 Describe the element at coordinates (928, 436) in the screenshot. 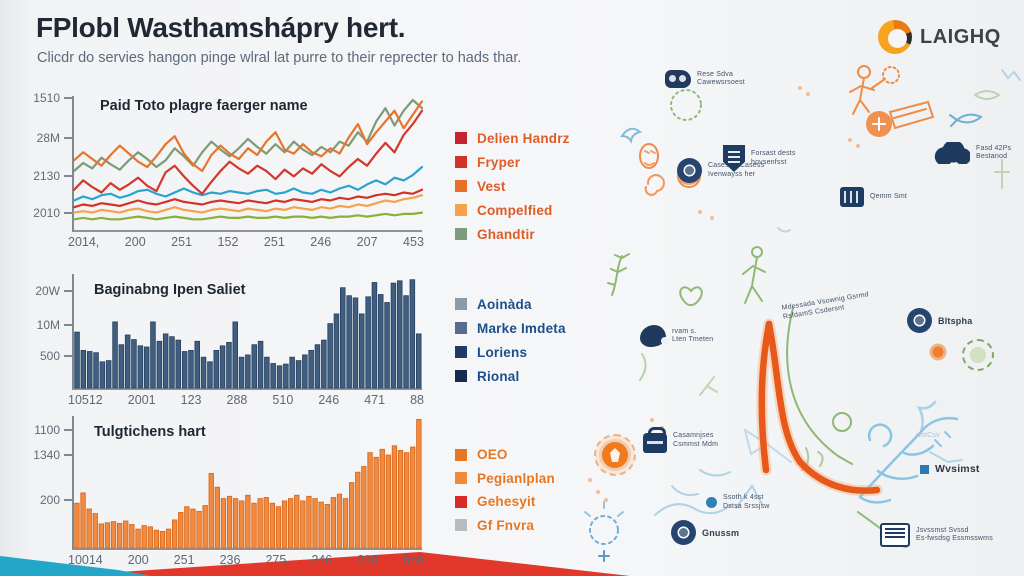

I see `map-node: wstCsv` at that location.